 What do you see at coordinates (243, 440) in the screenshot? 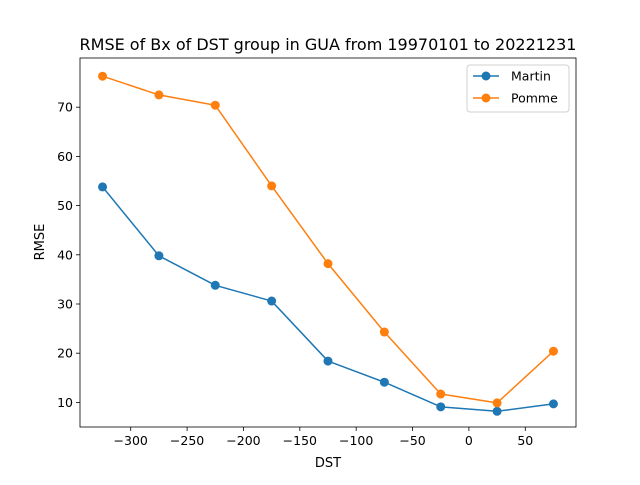
I see `x-tick-label: −200` at bounding box center [243, 440].